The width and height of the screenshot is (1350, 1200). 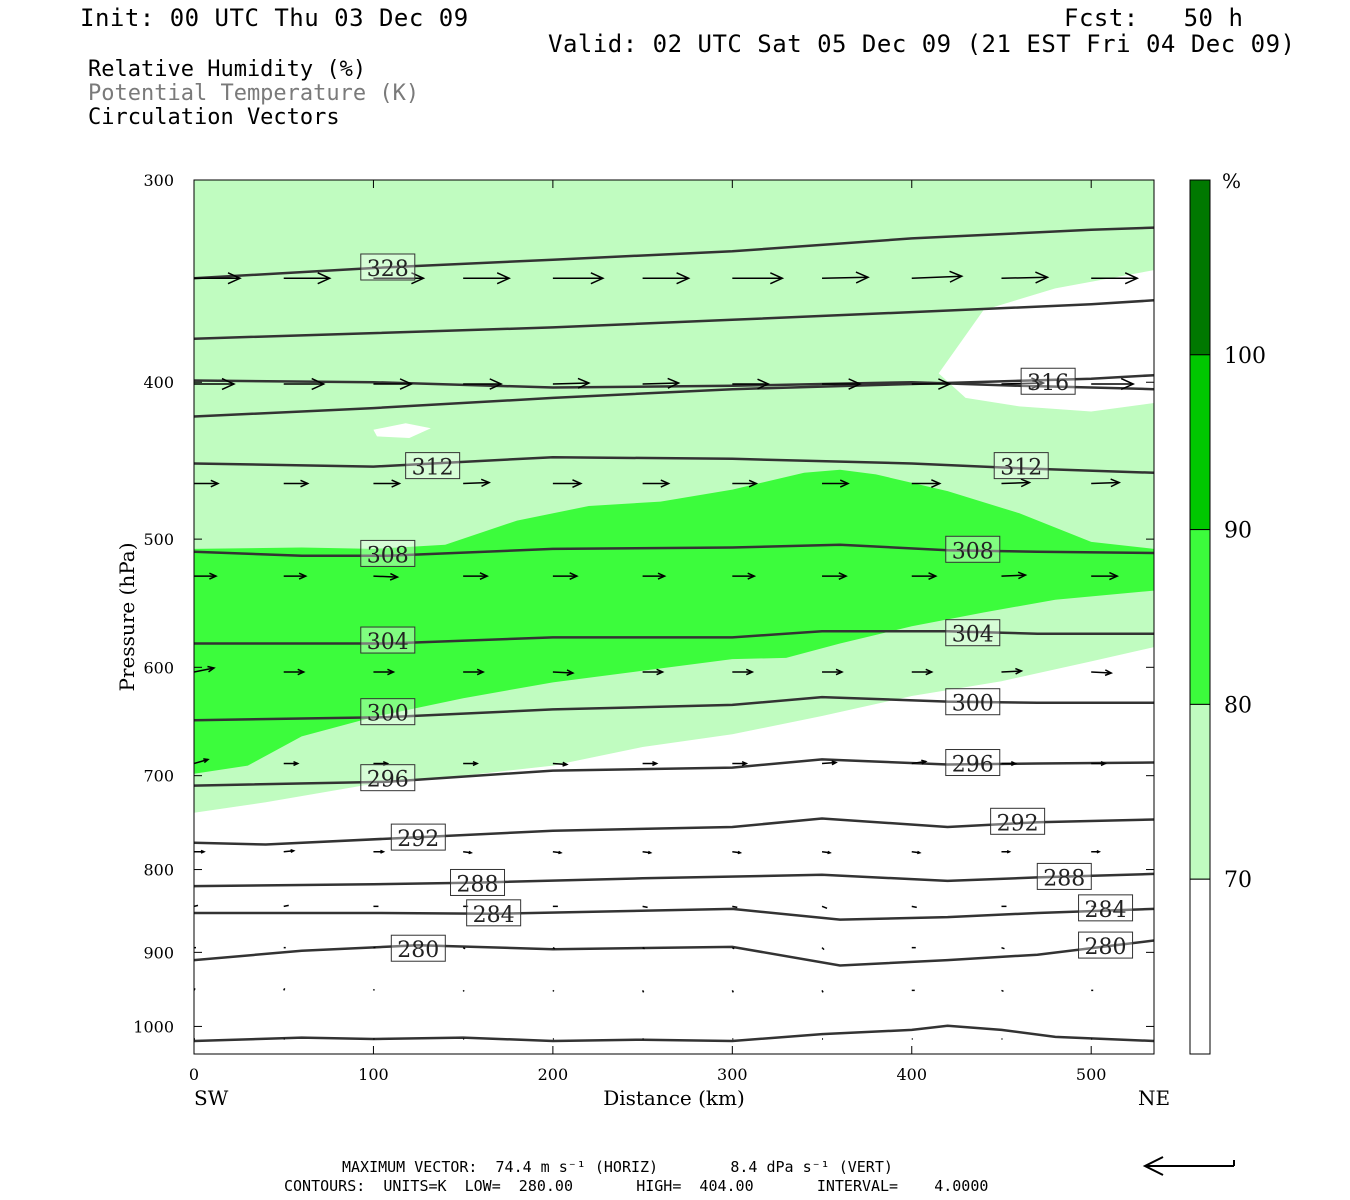 I want to click on left-end-label: SW, so click(x=211, y=1098).